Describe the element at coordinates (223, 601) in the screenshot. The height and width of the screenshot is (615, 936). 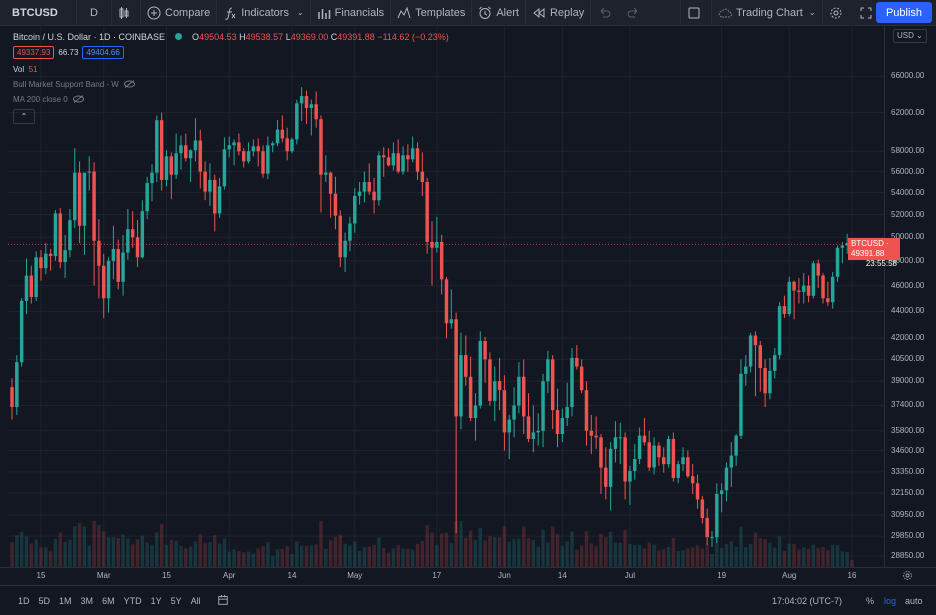
I see `goto-date-icon` at that location.